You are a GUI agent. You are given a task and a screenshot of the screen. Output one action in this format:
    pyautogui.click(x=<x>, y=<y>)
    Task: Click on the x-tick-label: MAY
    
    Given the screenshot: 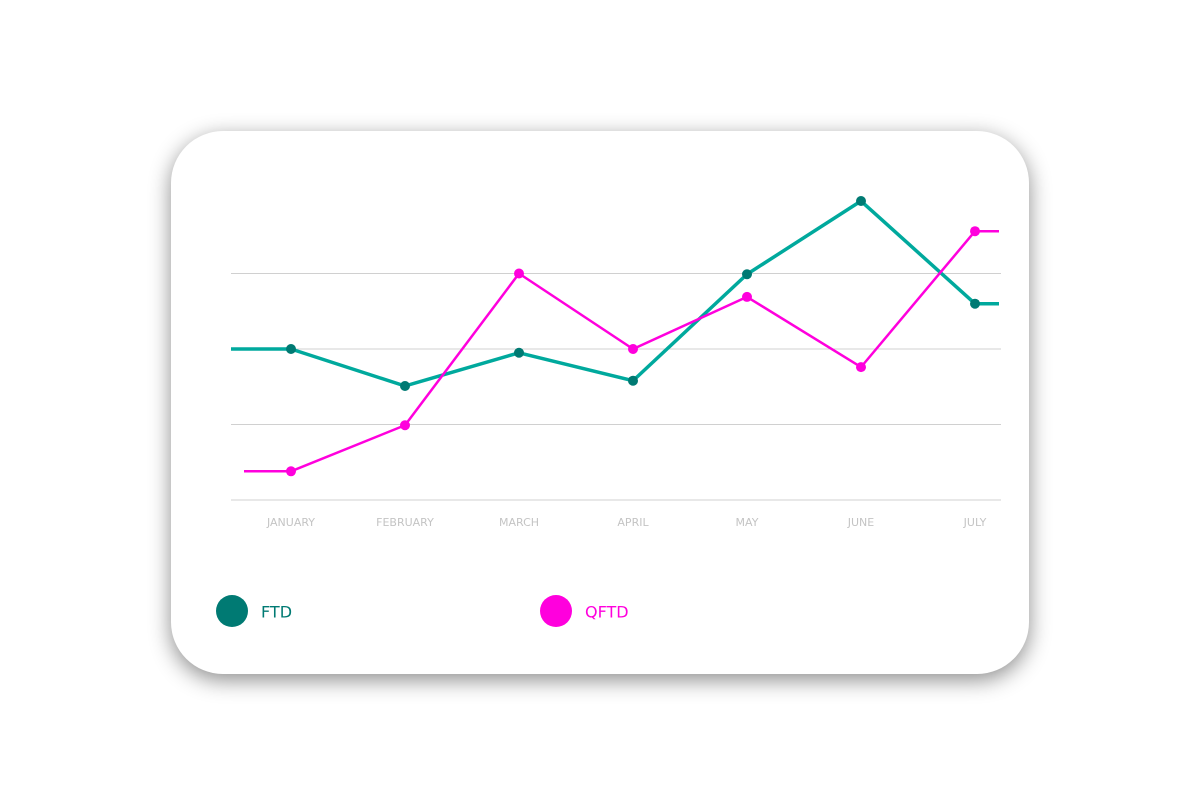 What is the action you would take?
    pyautogui.click(x=747, y=522)
    